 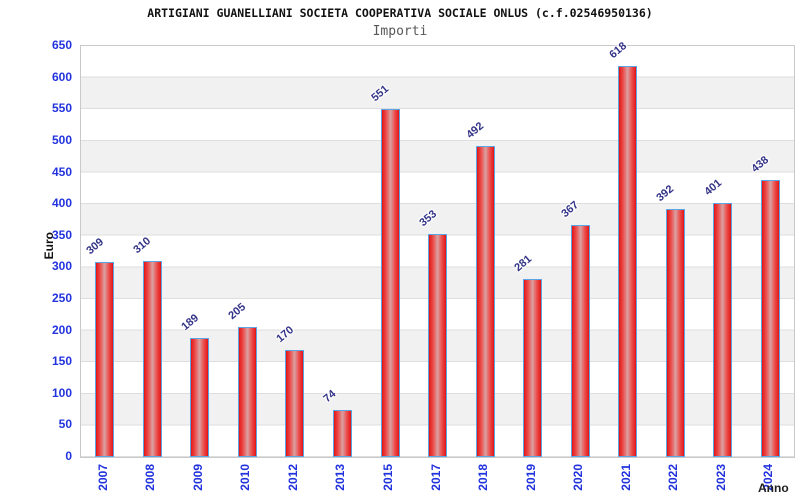 What do you see at coordinates (36, 250) in the screenshot?
I see `y-axis: 0 50 100 150 200 250 300 350 400 450 500 550 600 650` at bounding box center [36, 250].